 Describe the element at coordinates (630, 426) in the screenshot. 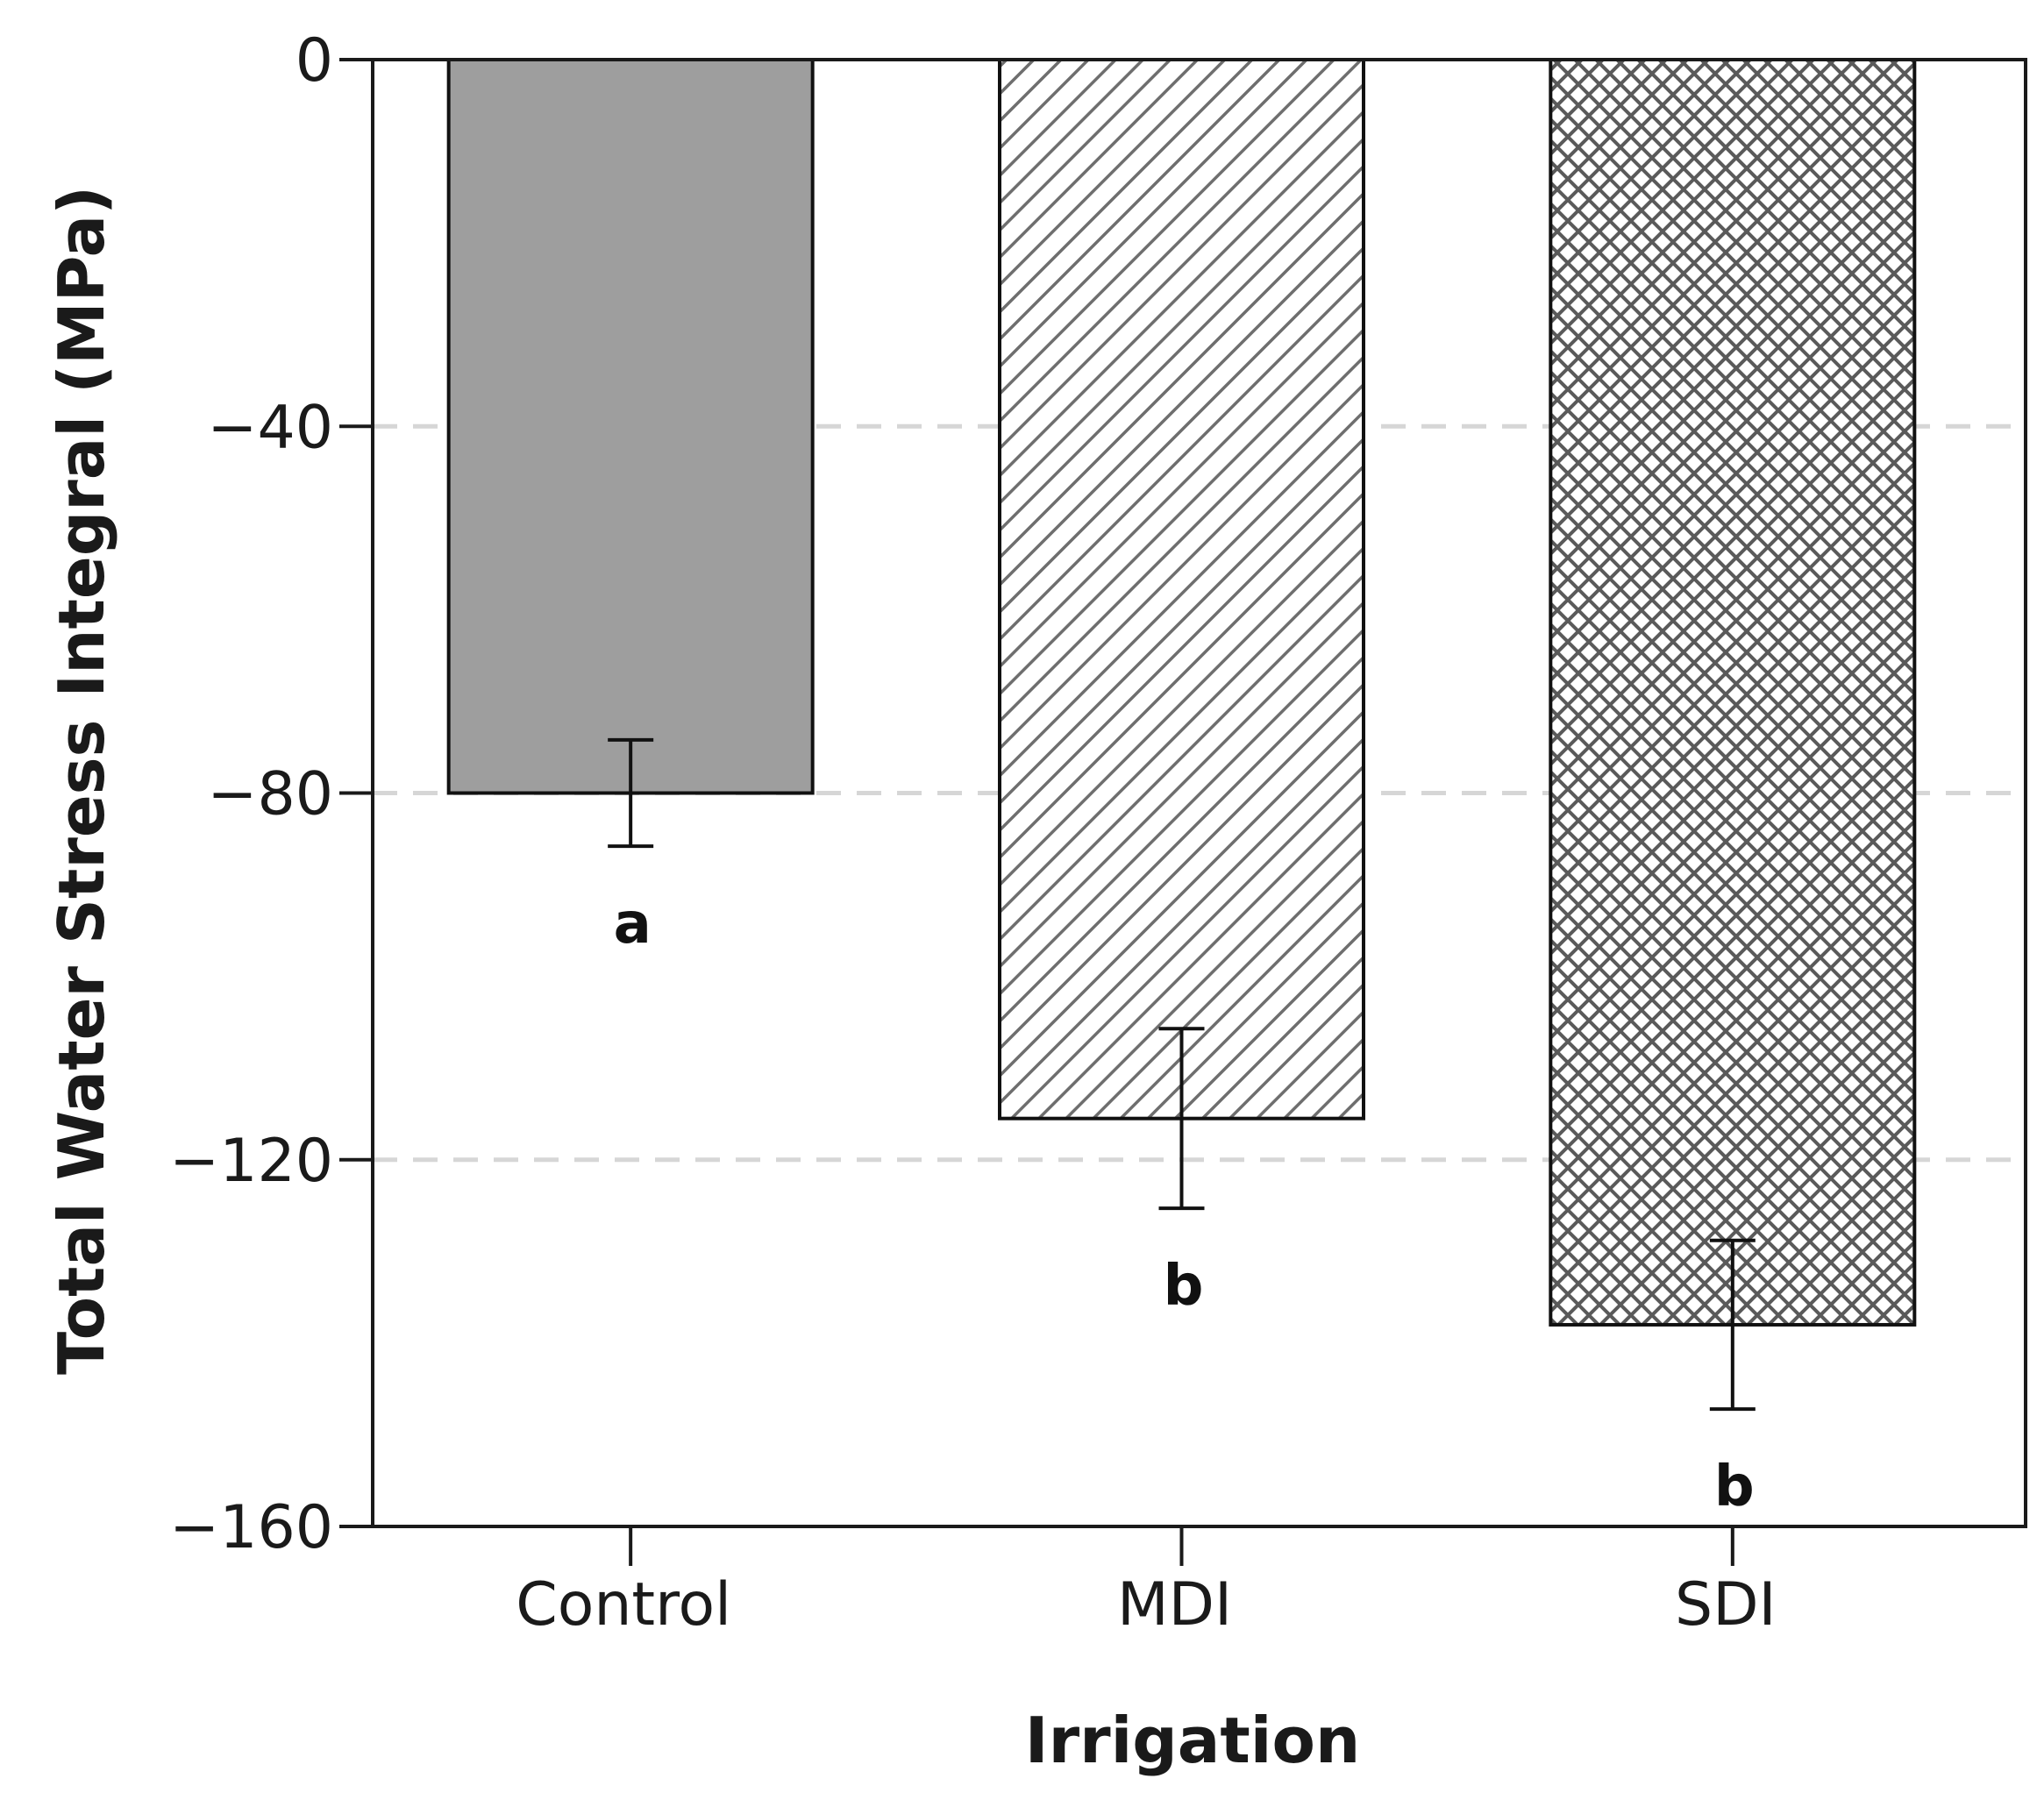

I see `bar-control` at that location.